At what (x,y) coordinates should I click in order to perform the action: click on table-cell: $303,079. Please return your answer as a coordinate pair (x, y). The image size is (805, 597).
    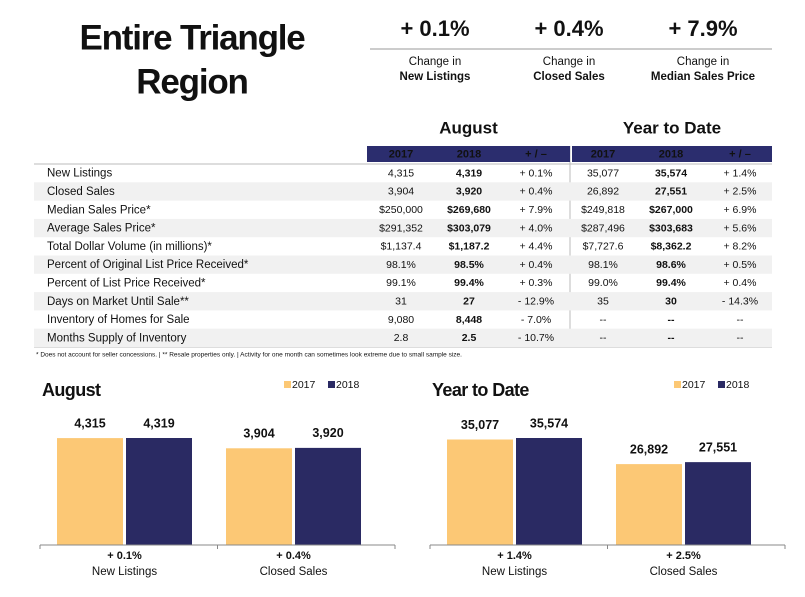
    Looking at the image, I should click on (469, 228).